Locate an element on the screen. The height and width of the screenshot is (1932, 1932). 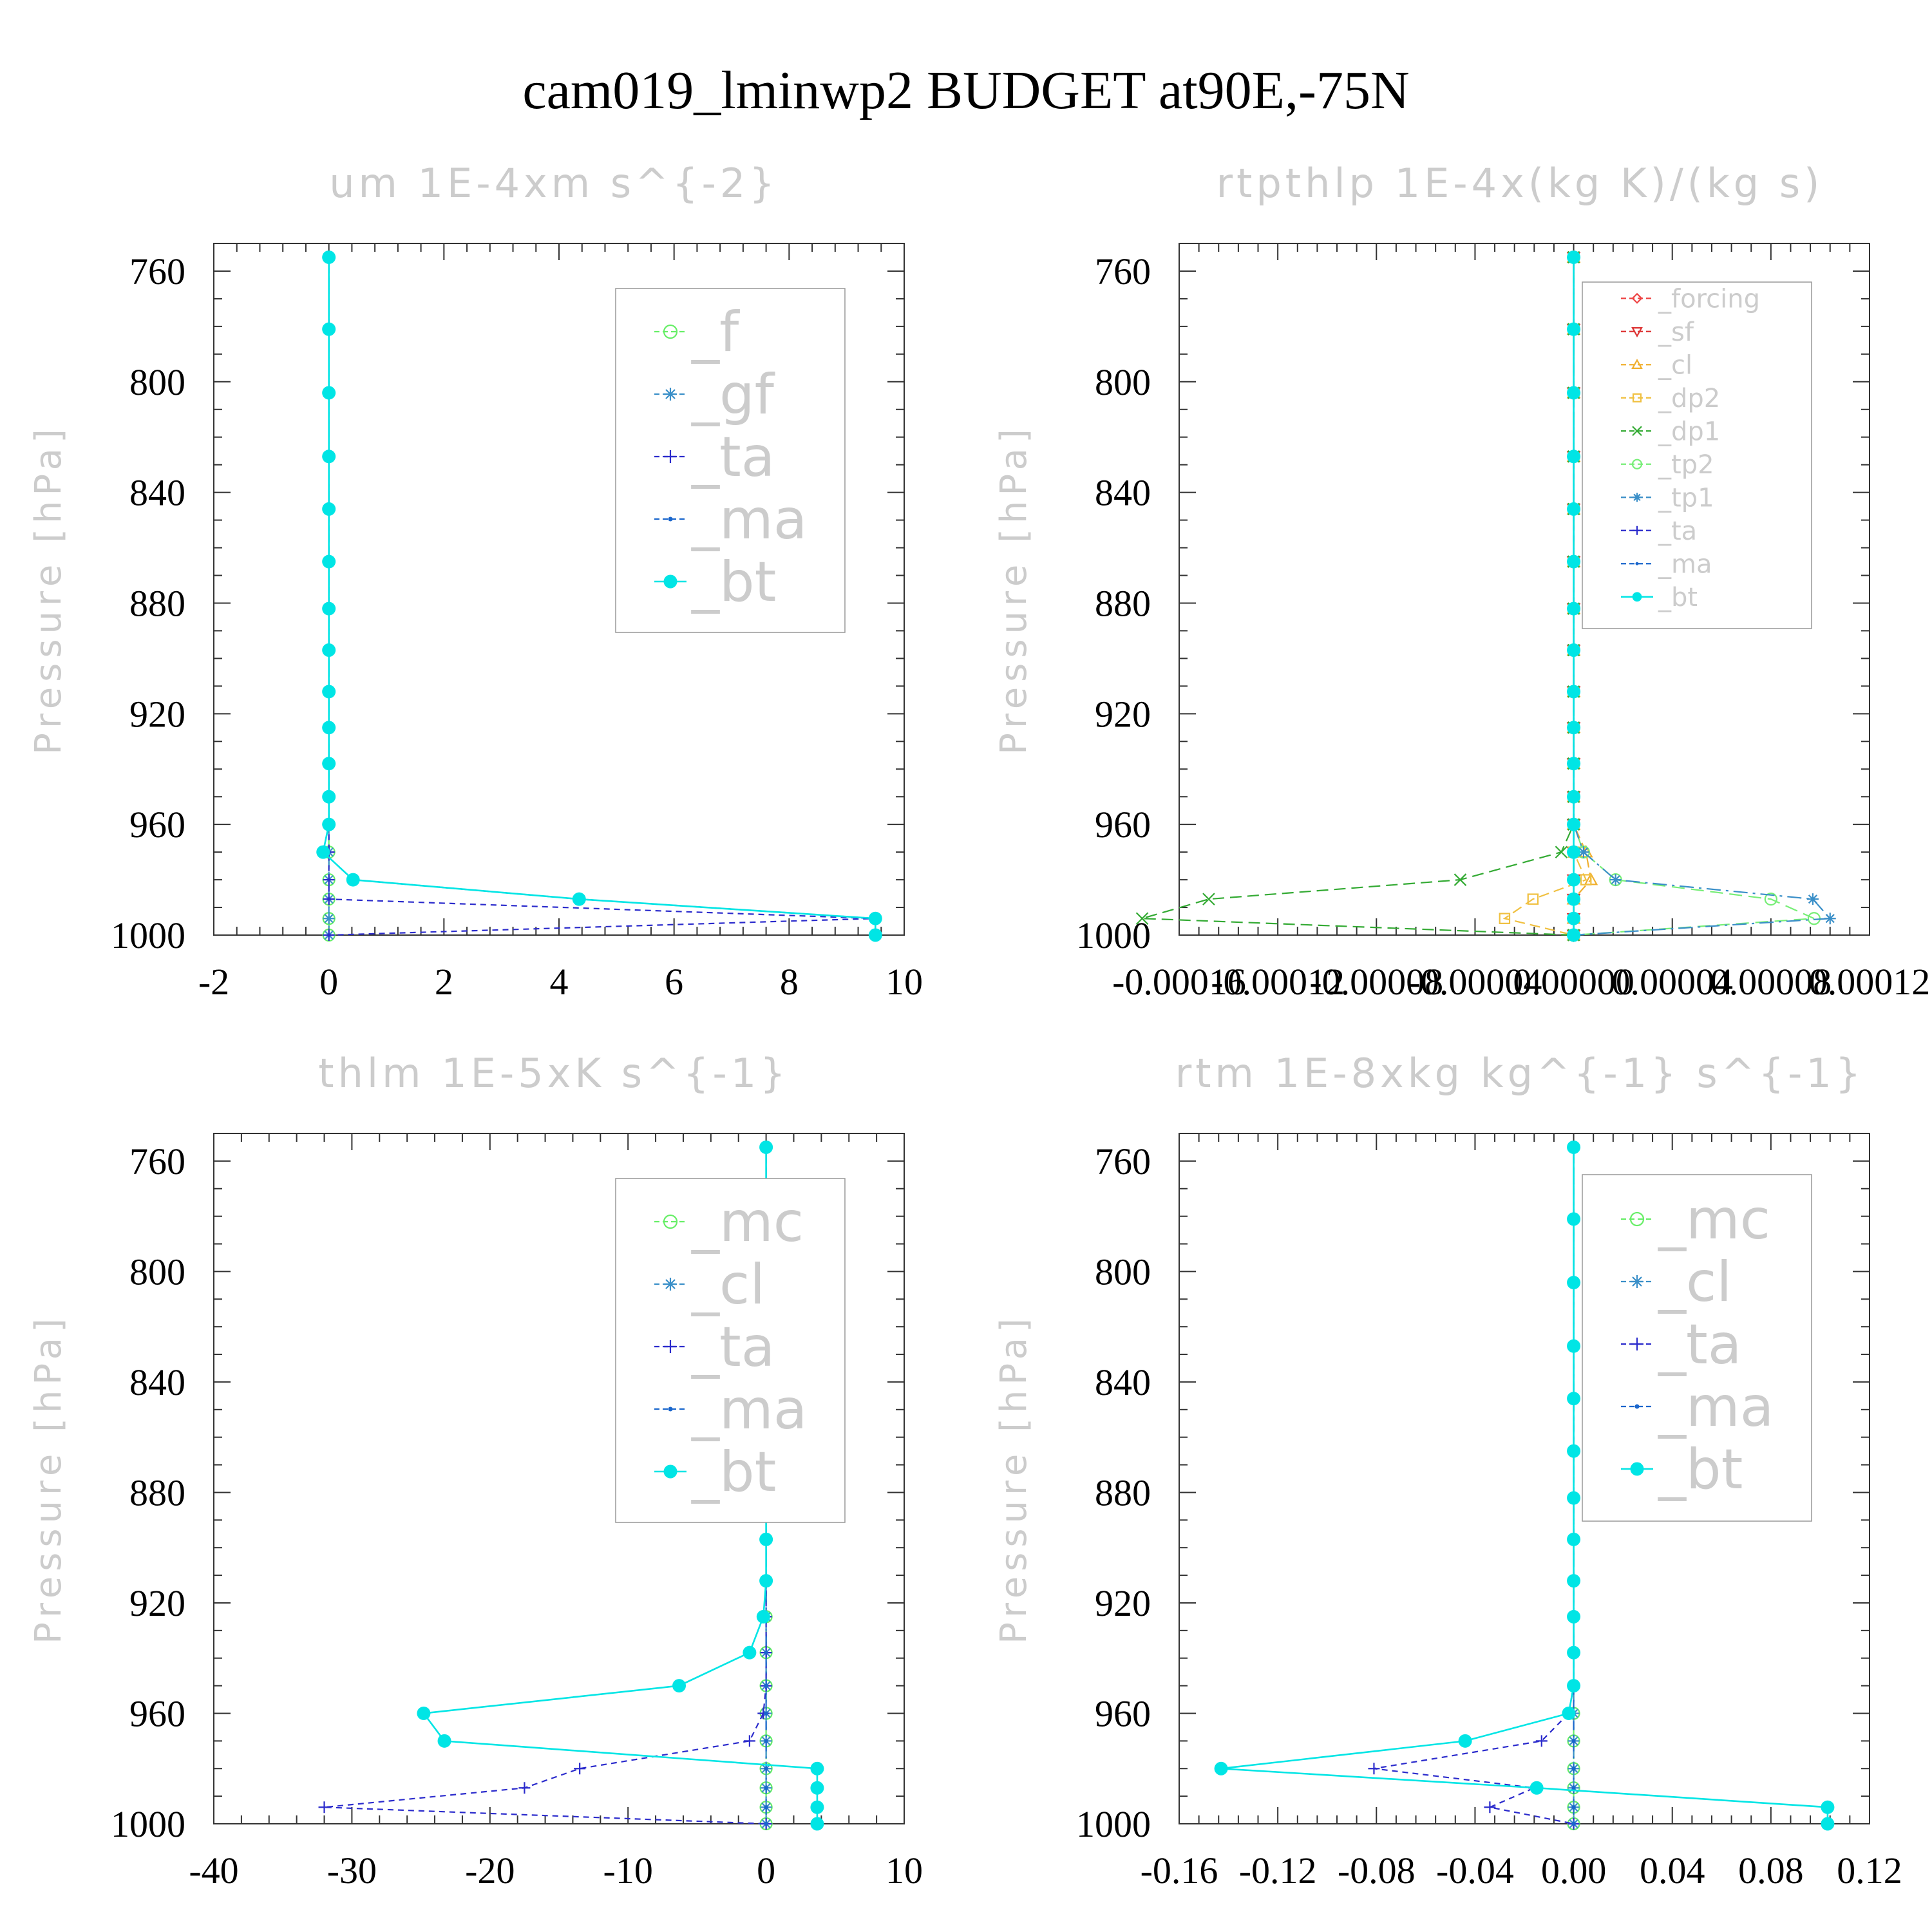
legend-label: _f is located at coordinates (716, 333).